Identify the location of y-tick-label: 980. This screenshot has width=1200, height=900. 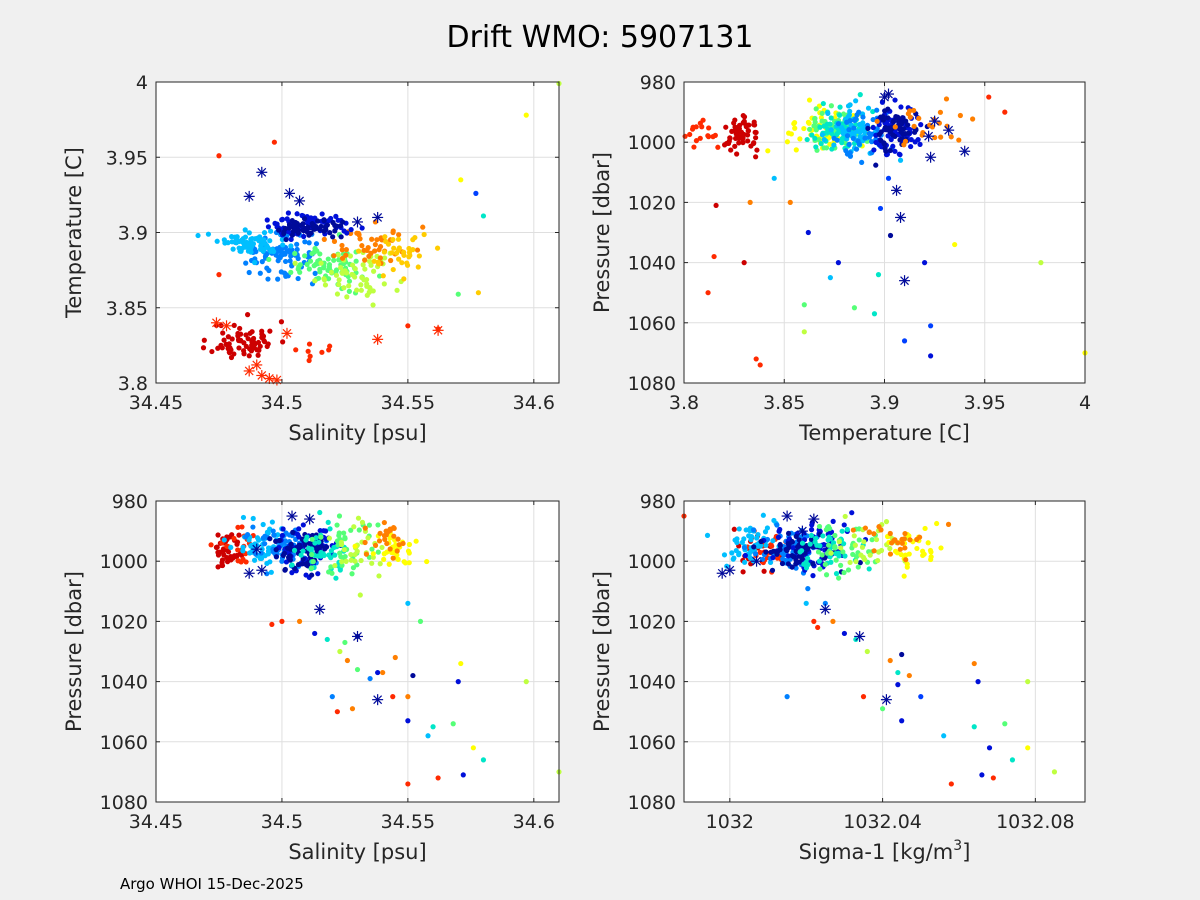
(658, 502).